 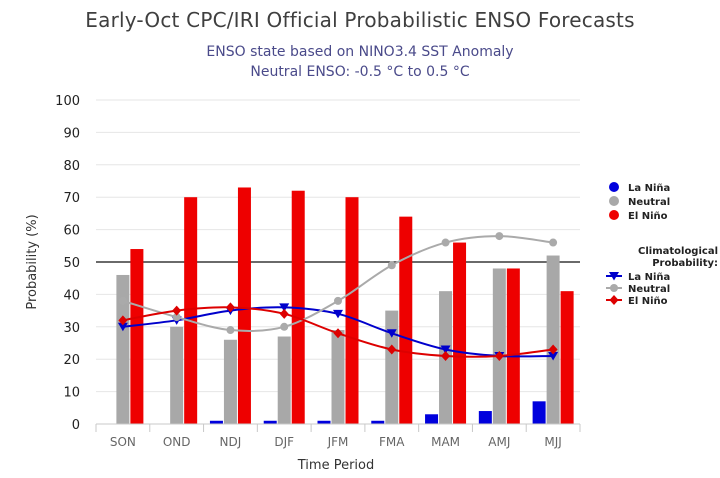 What do you see at coordinates (71, 133) in the screenshot?
I see `y-tick-label: 90` at bounding box center [71, 133].